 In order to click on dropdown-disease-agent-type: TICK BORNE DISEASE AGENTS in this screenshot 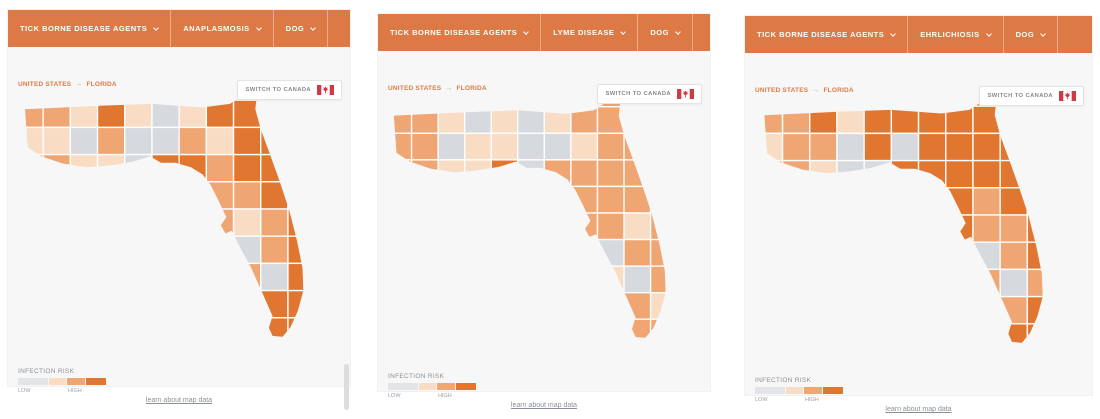, I will do `click(460, 32)`.